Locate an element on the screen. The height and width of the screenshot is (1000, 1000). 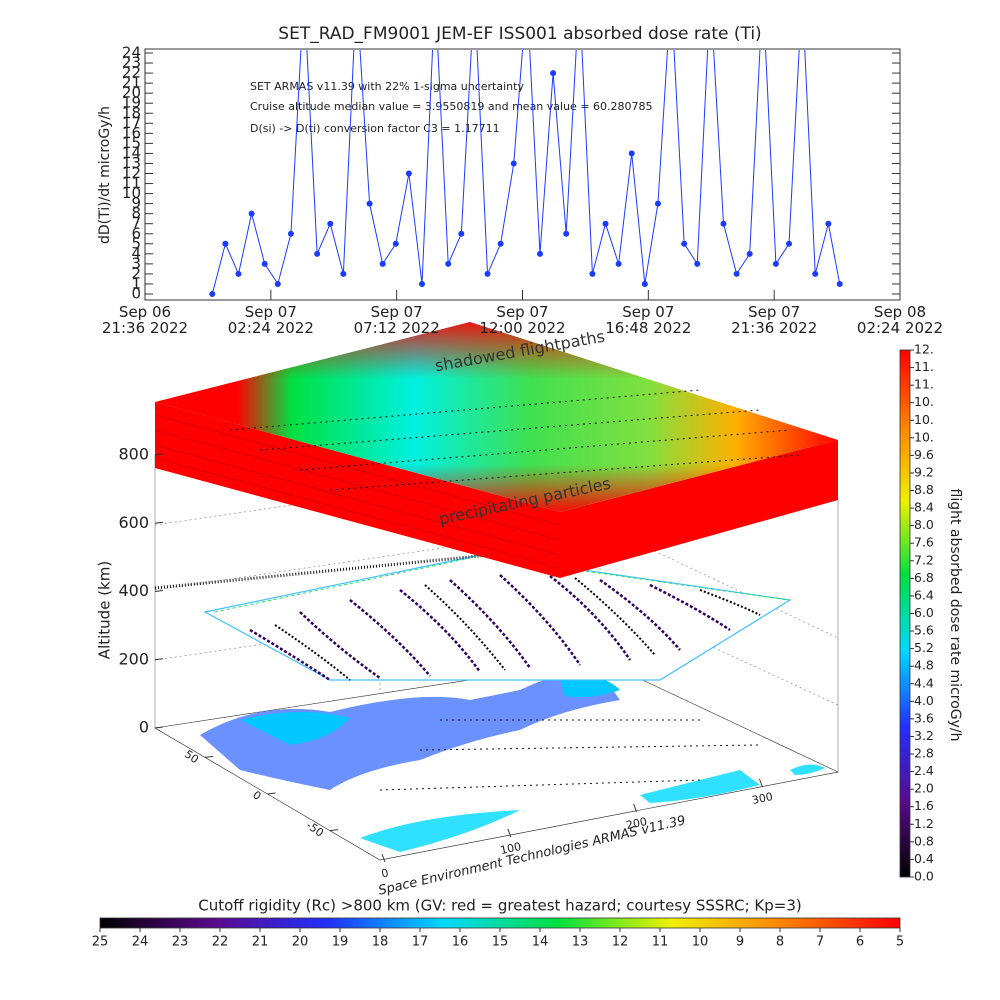
colorbar-tick-label: 9.6 is located at coordinates (924, 454).